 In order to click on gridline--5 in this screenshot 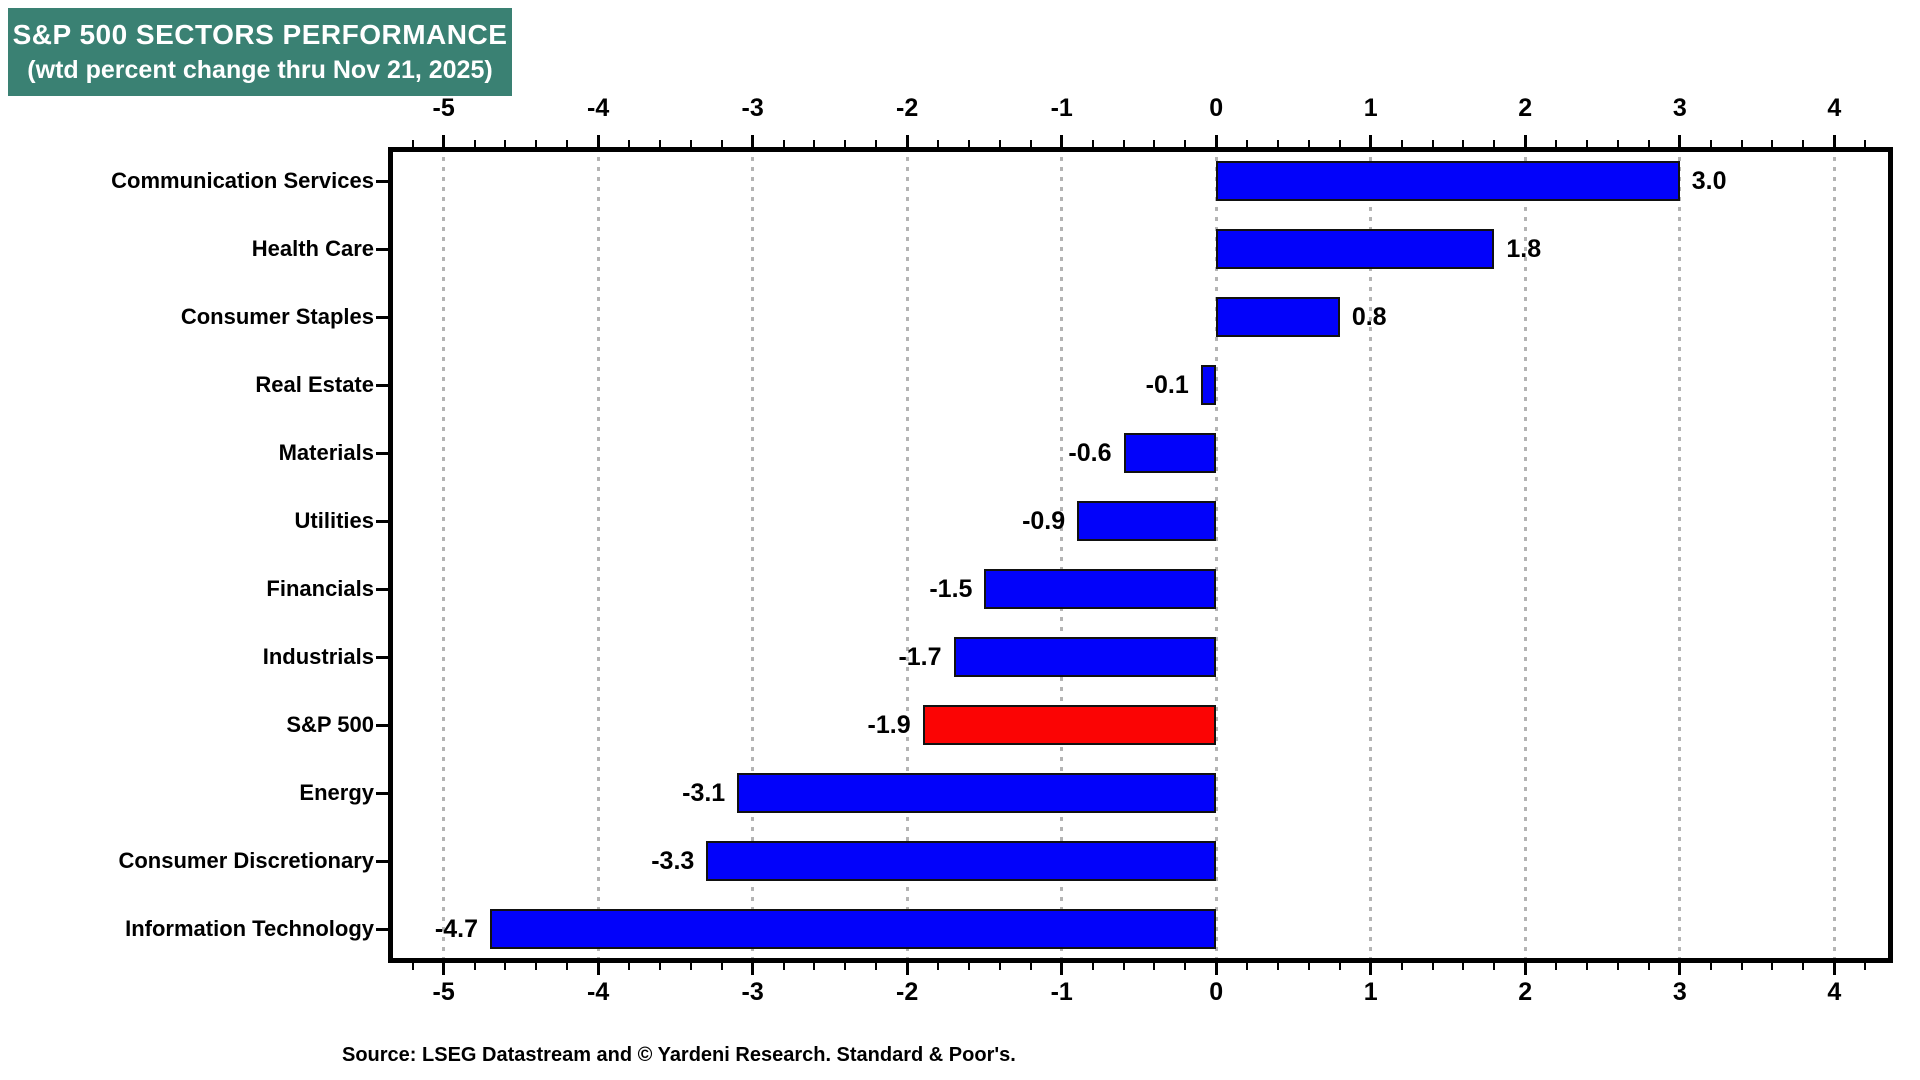, I will do `click(444, 555)`.